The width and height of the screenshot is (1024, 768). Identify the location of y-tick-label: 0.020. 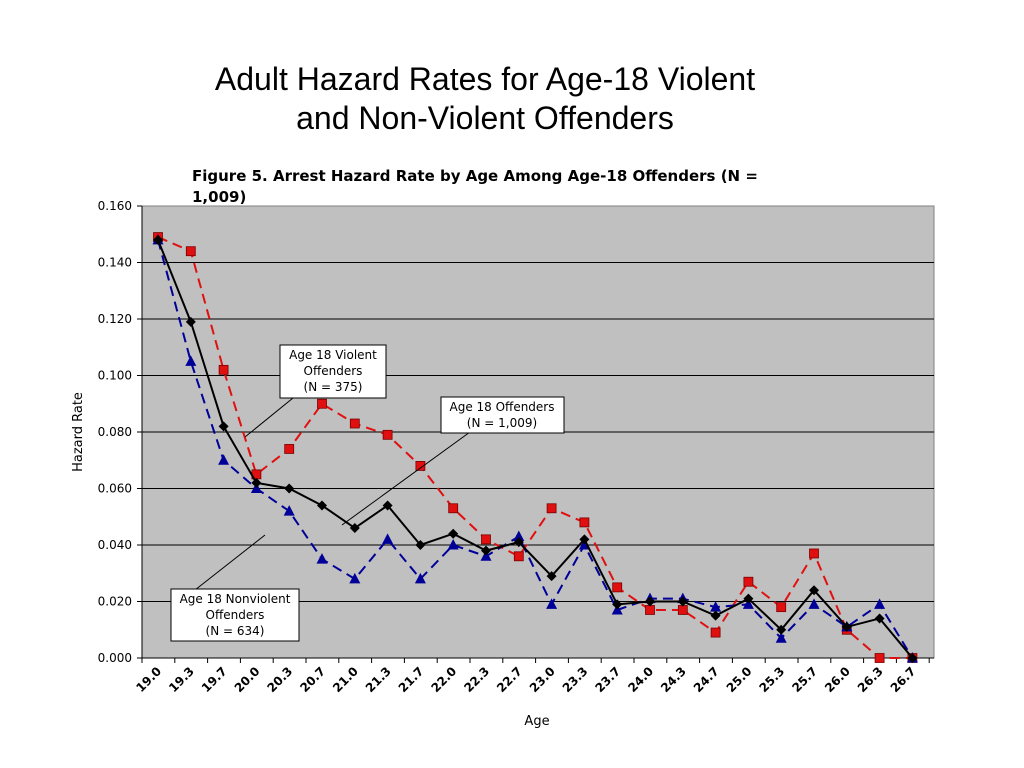
(115, 602).